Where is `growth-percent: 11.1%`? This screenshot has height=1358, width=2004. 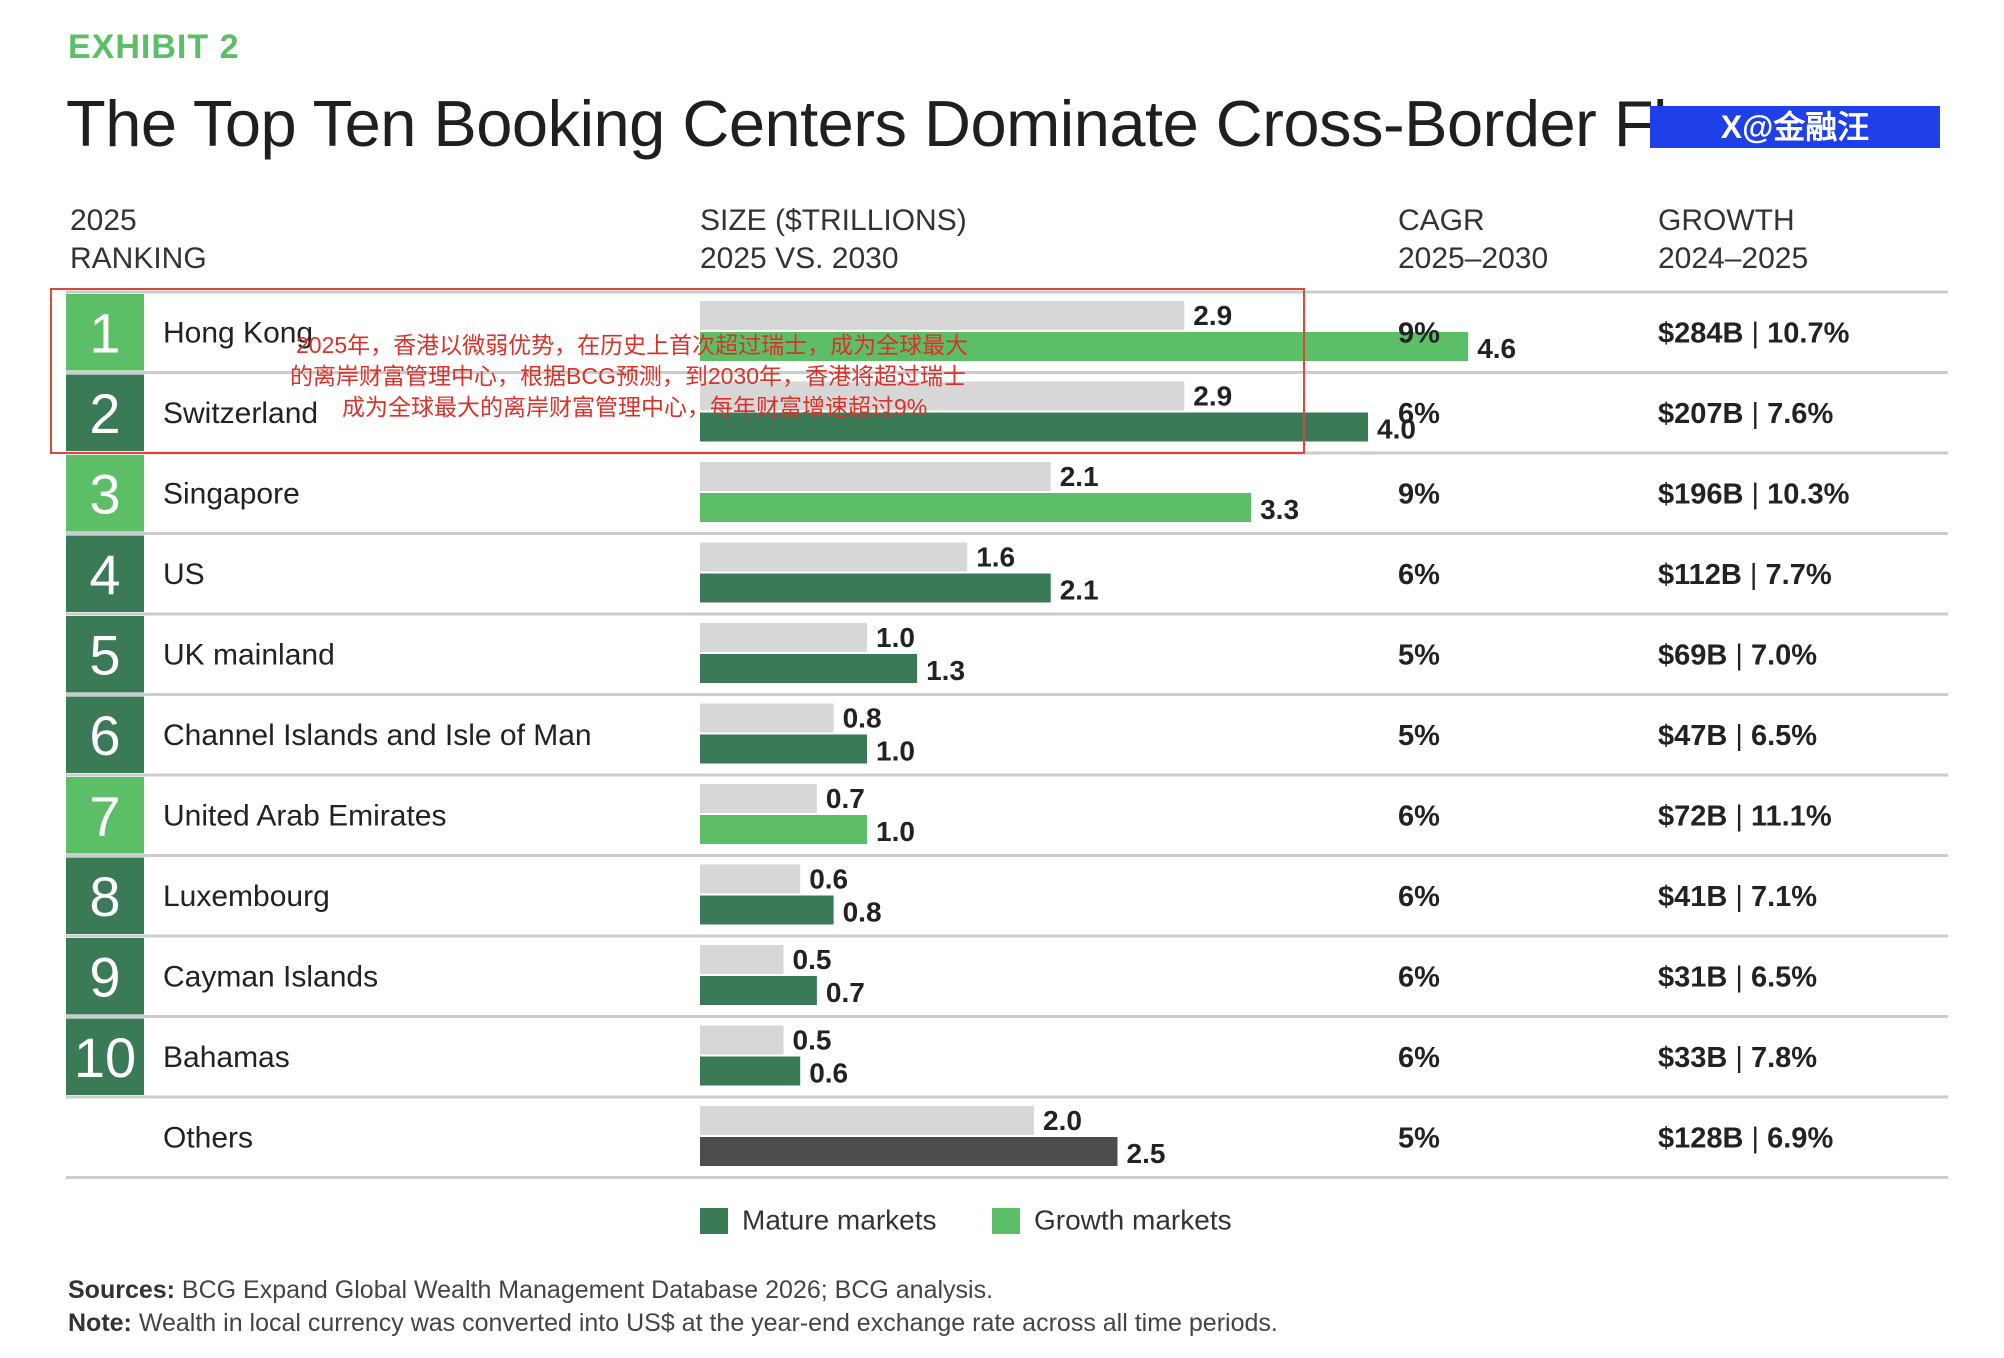 growth-percent: 11.1% is located at coordinates (1791, 816).